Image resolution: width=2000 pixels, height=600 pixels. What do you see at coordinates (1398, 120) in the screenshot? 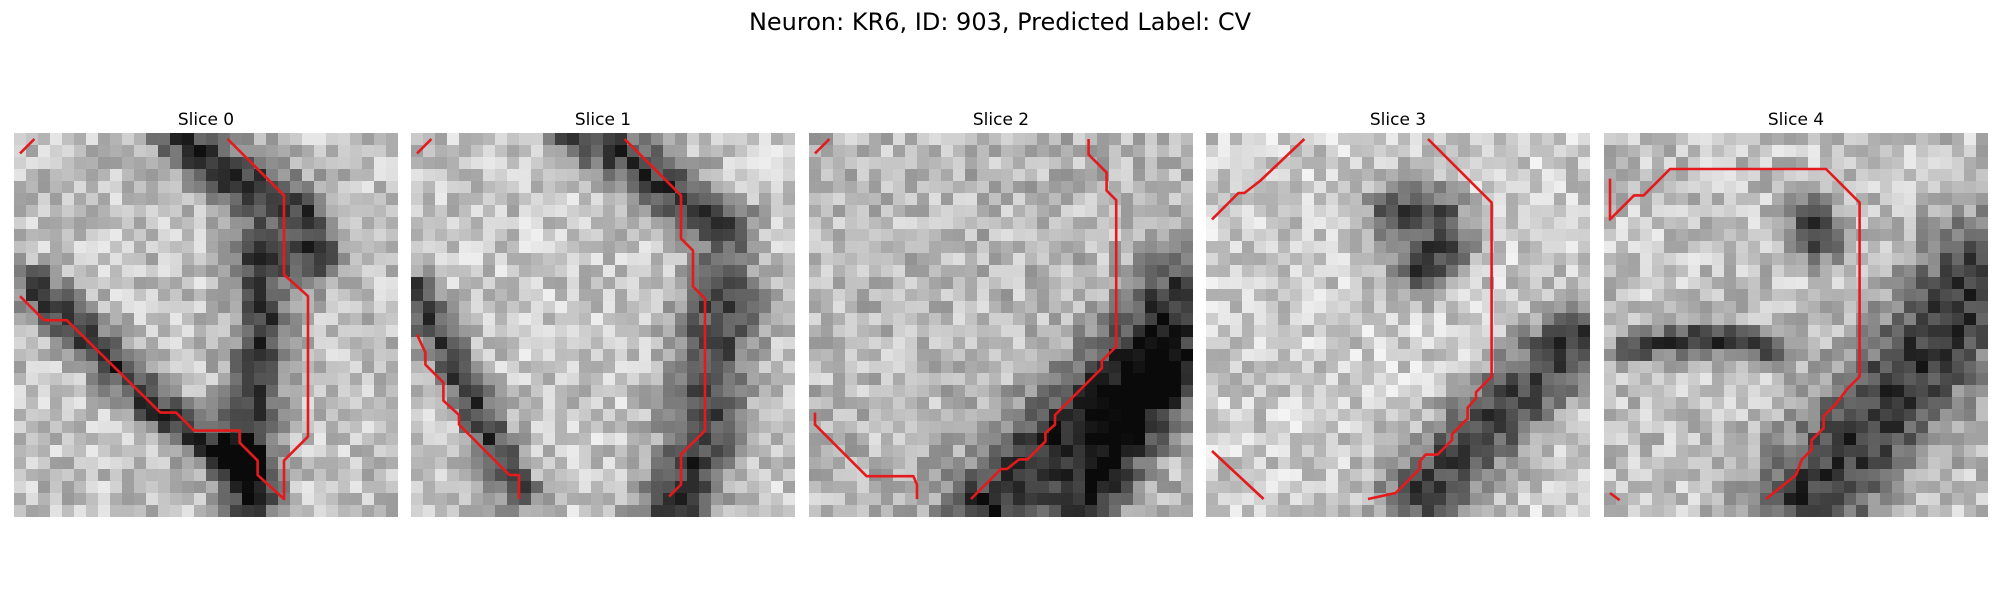
I see `slice-title: Slice 3` at bounding box center [1398, 120].